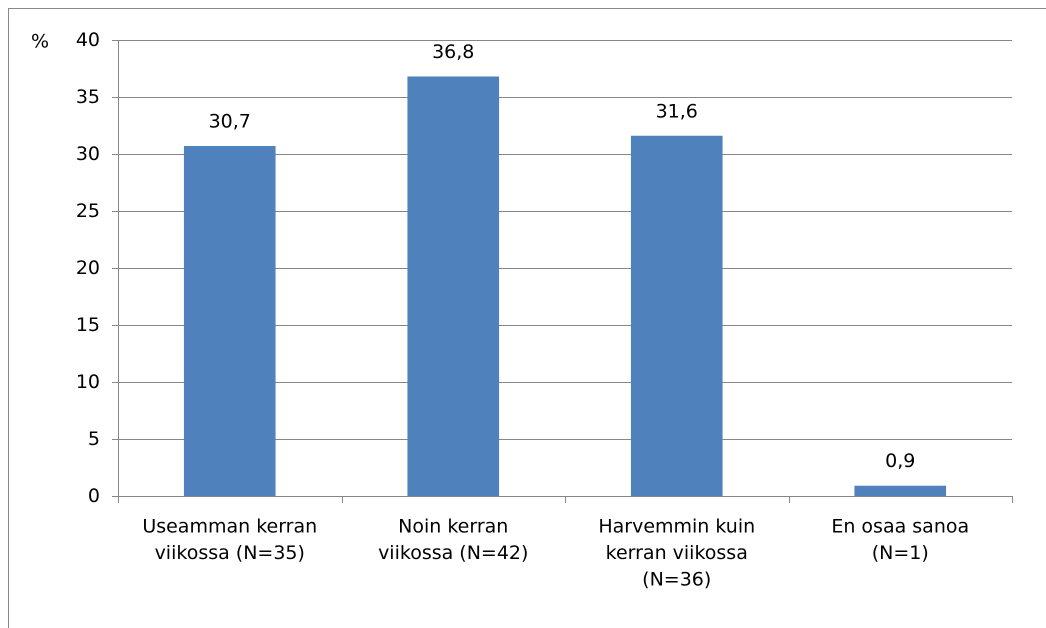  I want to click on y-tick-label: 0, so click(94, 496).